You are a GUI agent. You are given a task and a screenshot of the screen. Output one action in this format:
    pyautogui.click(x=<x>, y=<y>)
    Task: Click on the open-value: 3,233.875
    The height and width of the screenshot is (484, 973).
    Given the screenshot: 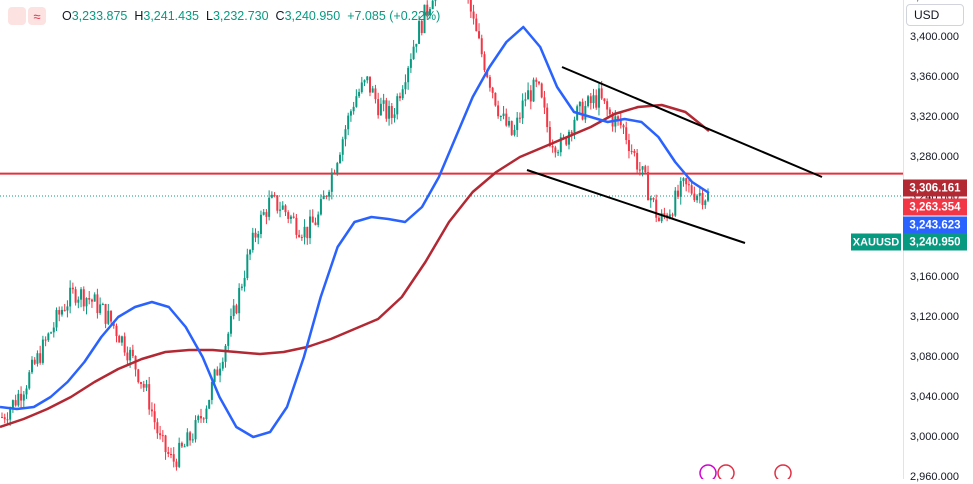 What is the action you would take?
    pyautogui.click(x=99, y=16)
    